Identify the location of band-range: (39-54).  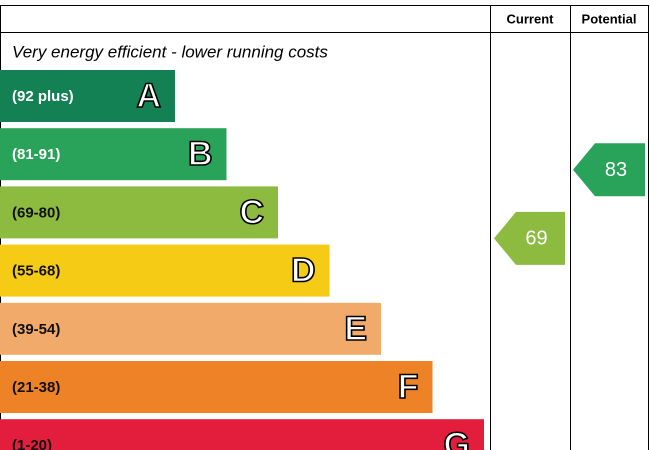
(36, 329).